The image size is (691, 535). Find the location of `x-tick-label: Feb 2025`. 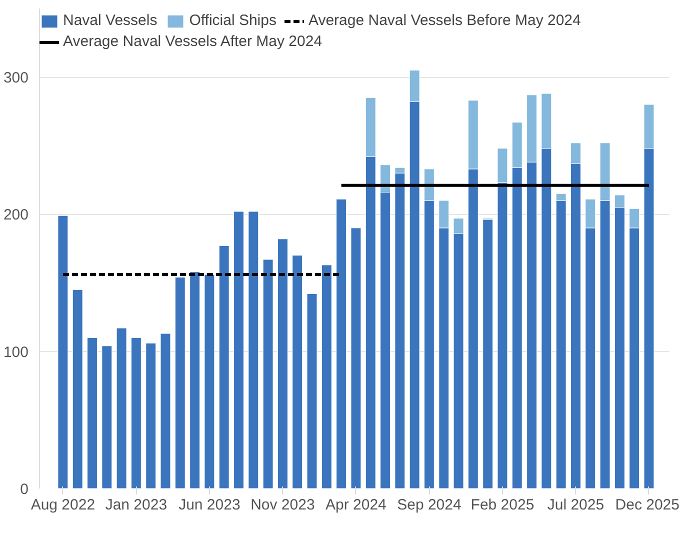

x-tick-label: Feb 2025 is located at coordinates (502, 505).